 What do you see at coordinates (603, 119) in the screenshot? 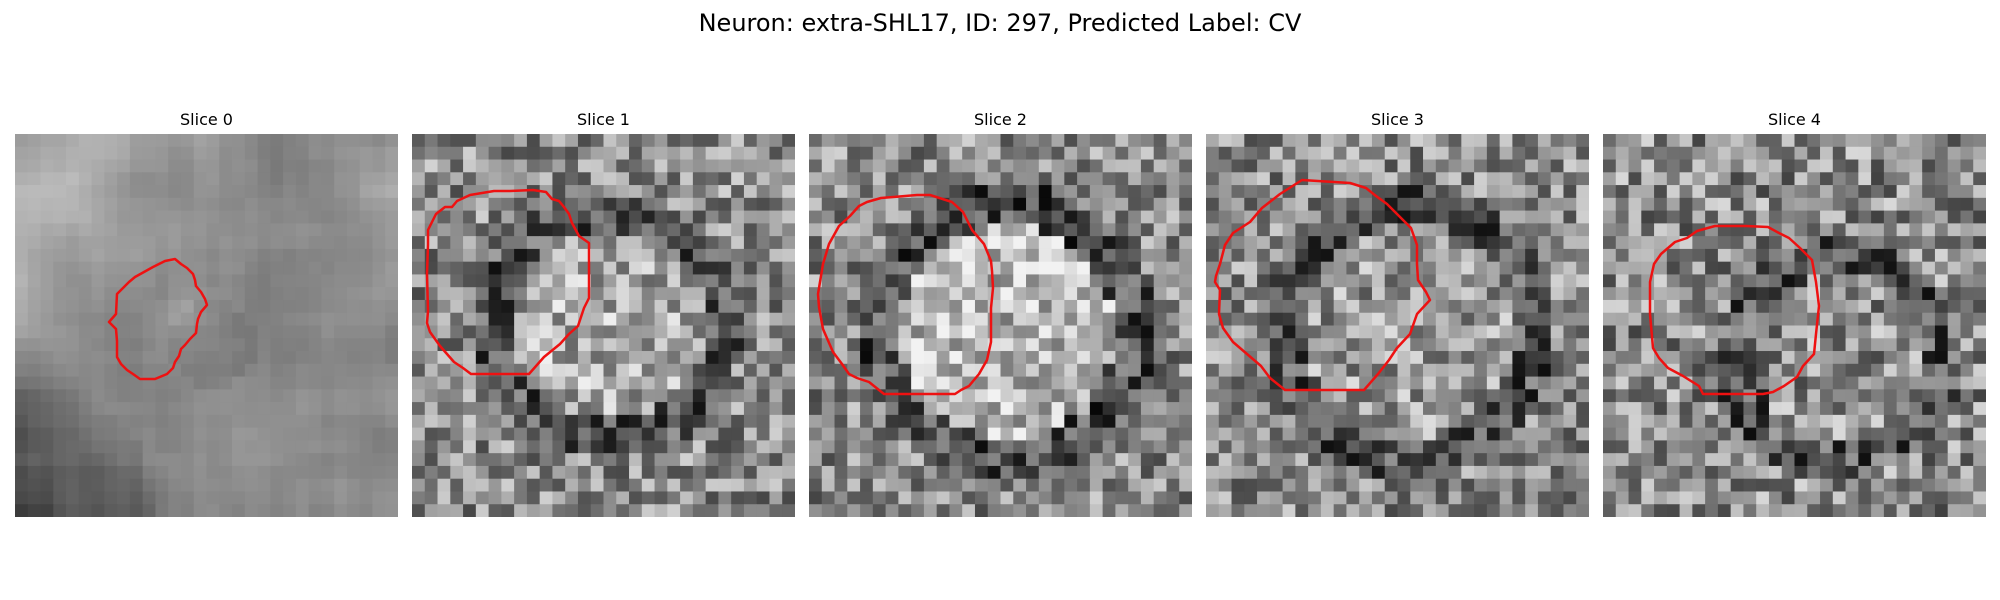
I see `slice-title: Slice 1` at bounding box center [603, 119].